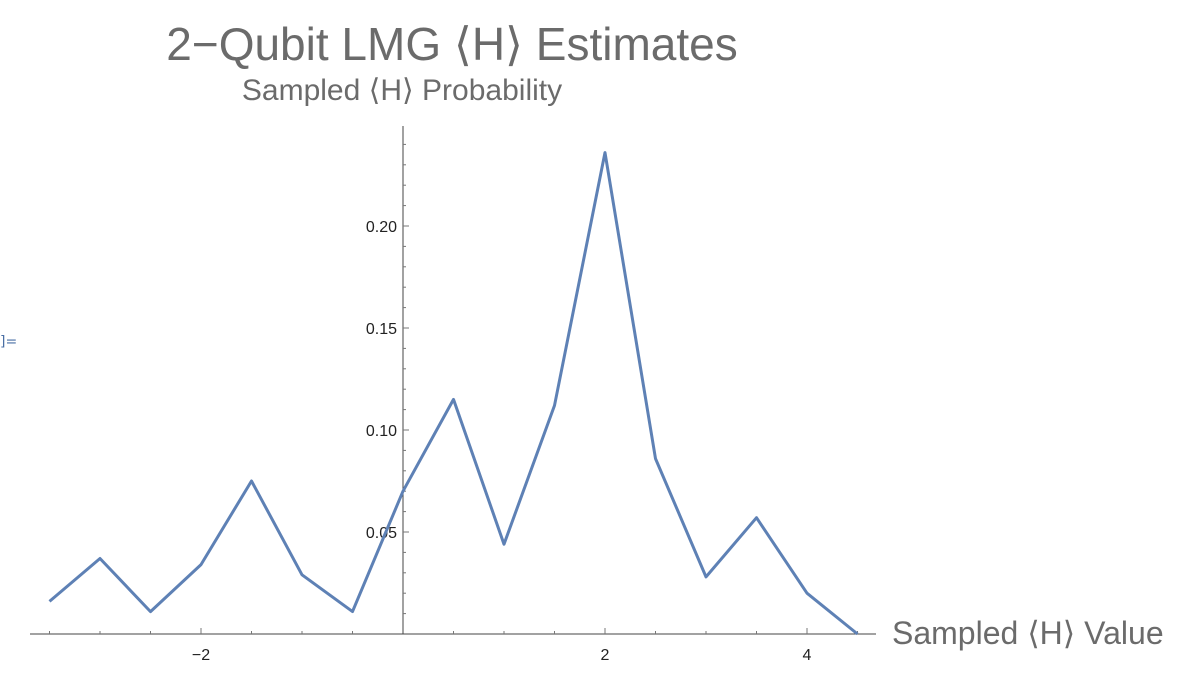 Image resolution: width=1202 pixels, height=684 pixels. I want to click on y-tick-label: 0.15, so click(381, 329).